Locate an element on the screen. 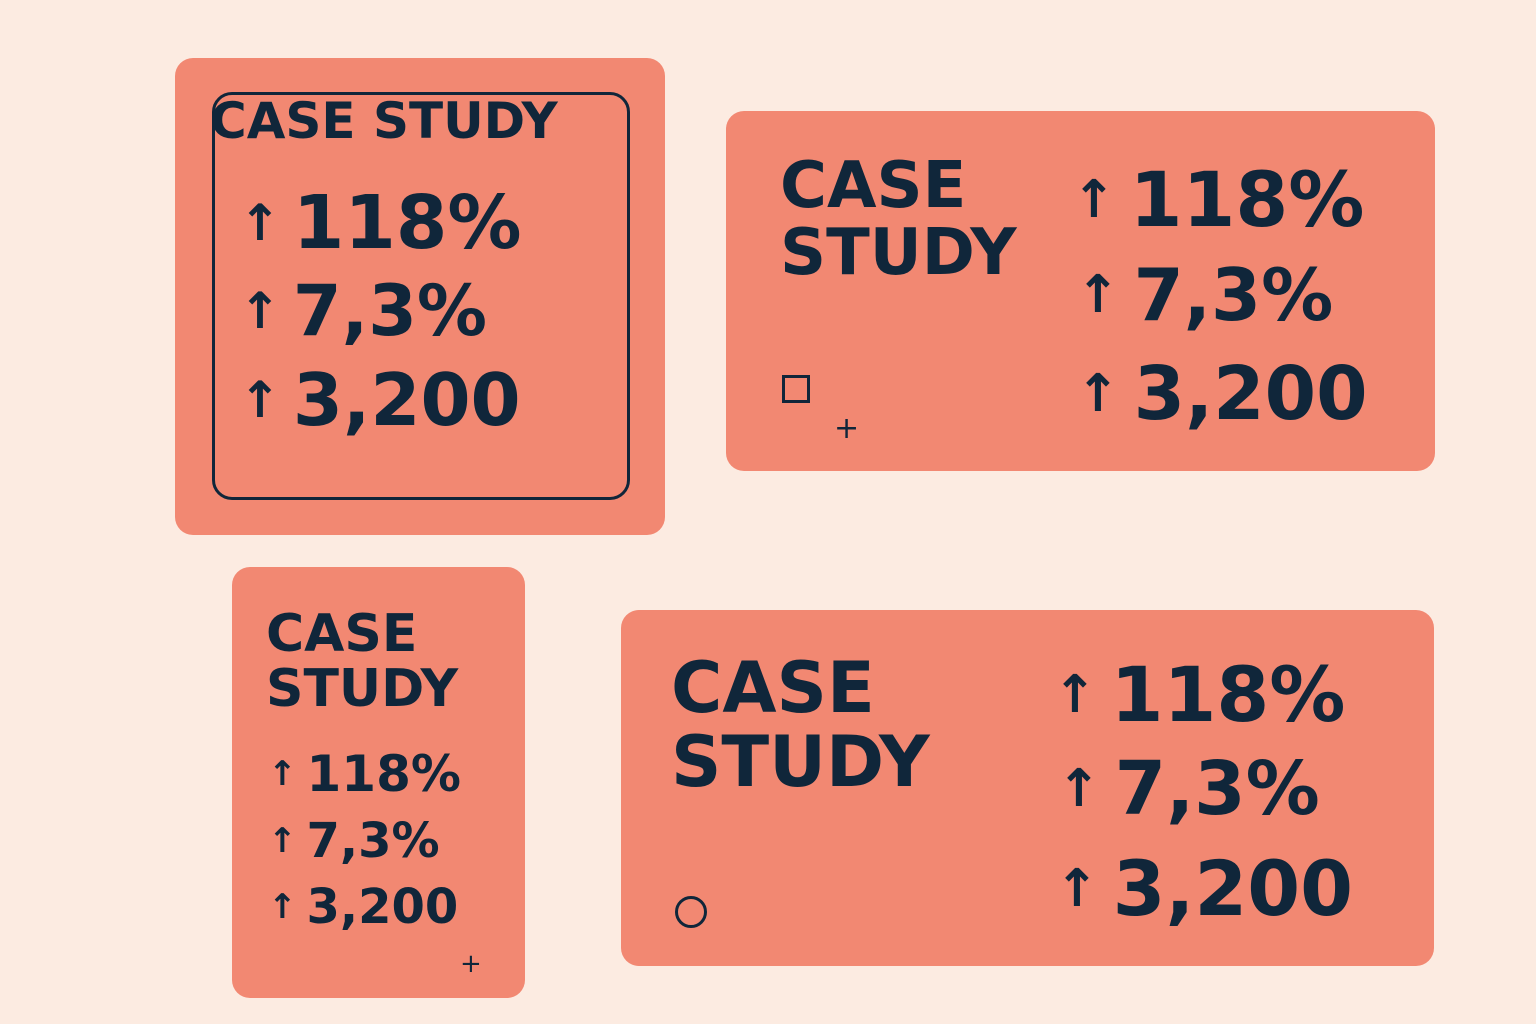  square-outline-icon is located at coordinates (796, 389).